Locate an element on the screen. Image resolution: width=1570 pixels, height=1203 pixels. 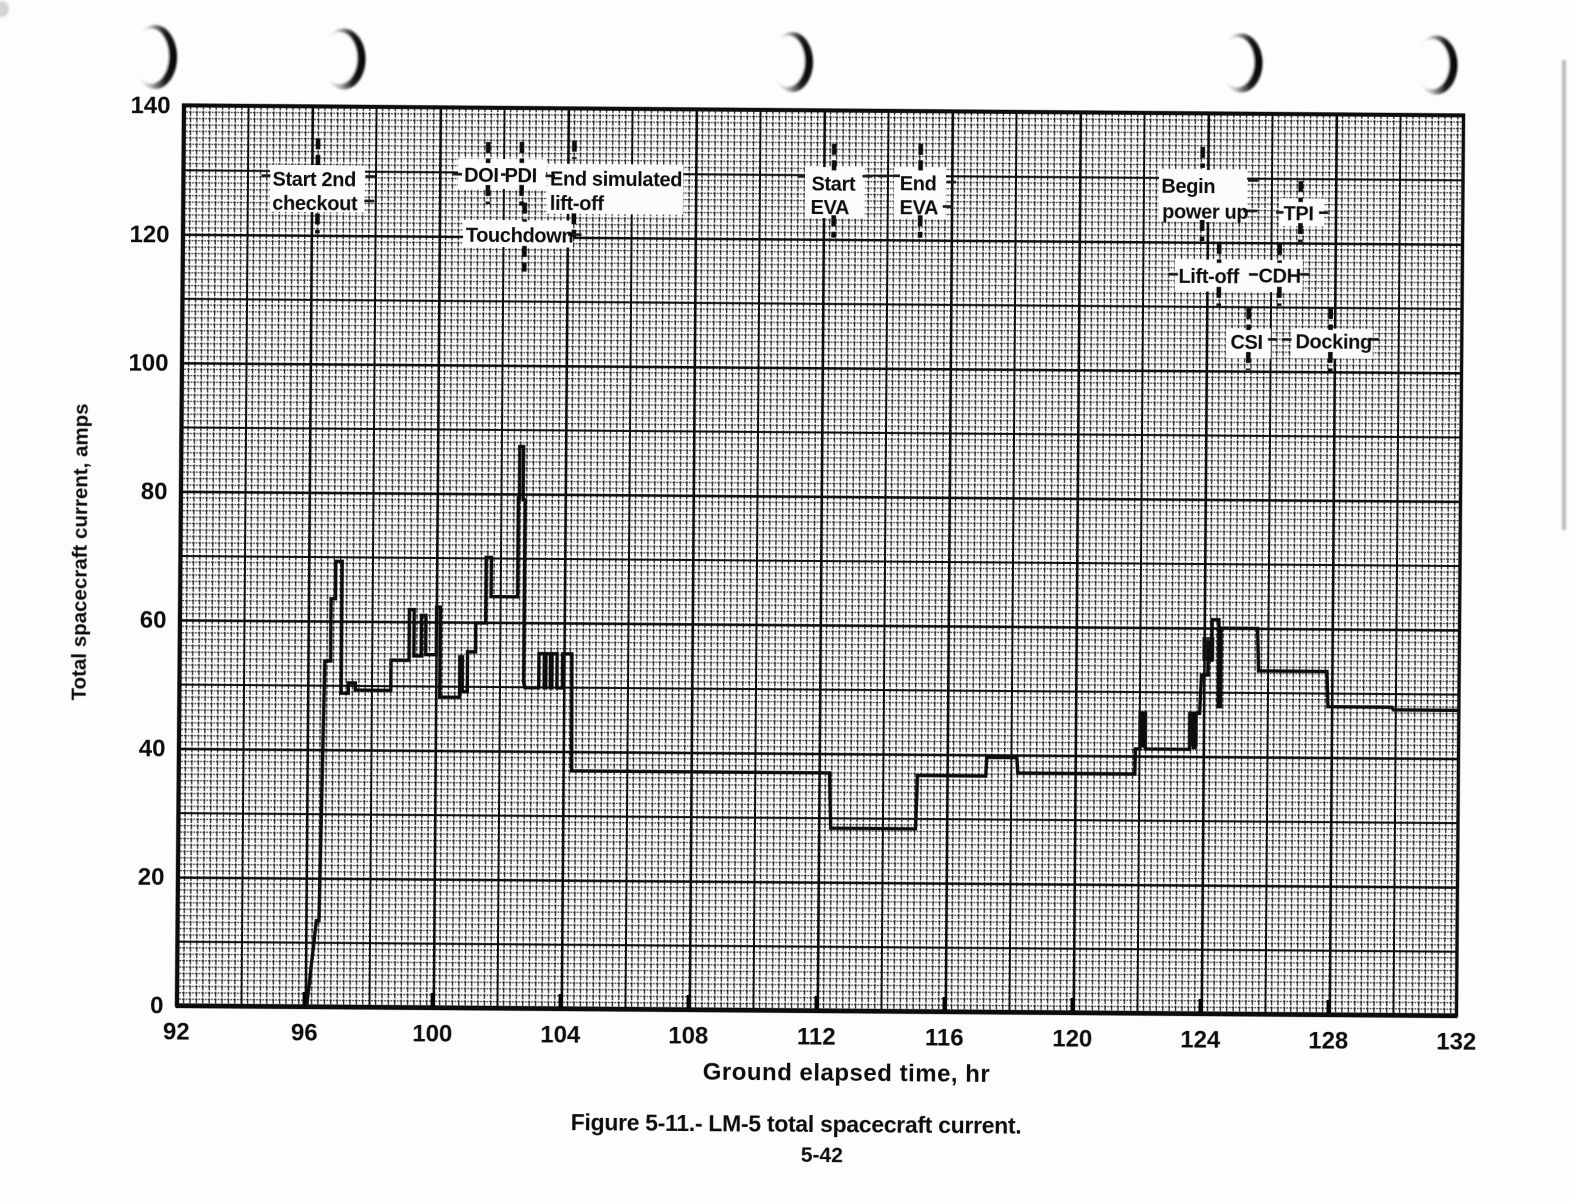
svg-text: checkout is located at coordinates (315, 204).